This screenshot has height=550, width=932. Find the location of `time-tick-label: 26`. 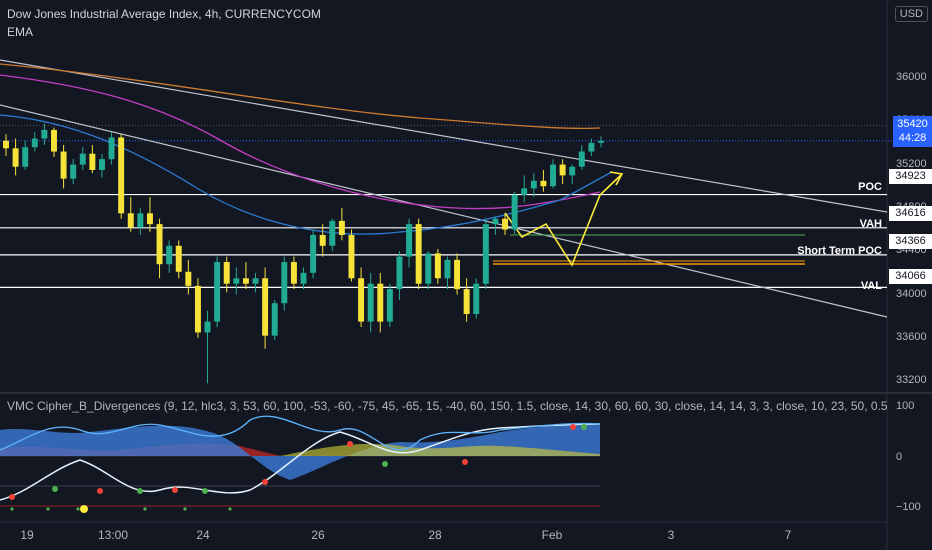

time-tick-label: 26 is located at coordinates (317, 535).